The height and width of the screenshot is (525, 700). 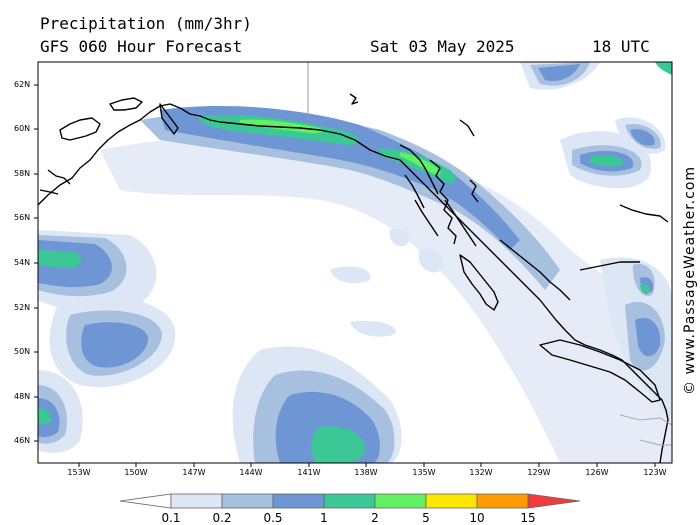 I want to click on legend-label: 1, so click(x=324, y=518).